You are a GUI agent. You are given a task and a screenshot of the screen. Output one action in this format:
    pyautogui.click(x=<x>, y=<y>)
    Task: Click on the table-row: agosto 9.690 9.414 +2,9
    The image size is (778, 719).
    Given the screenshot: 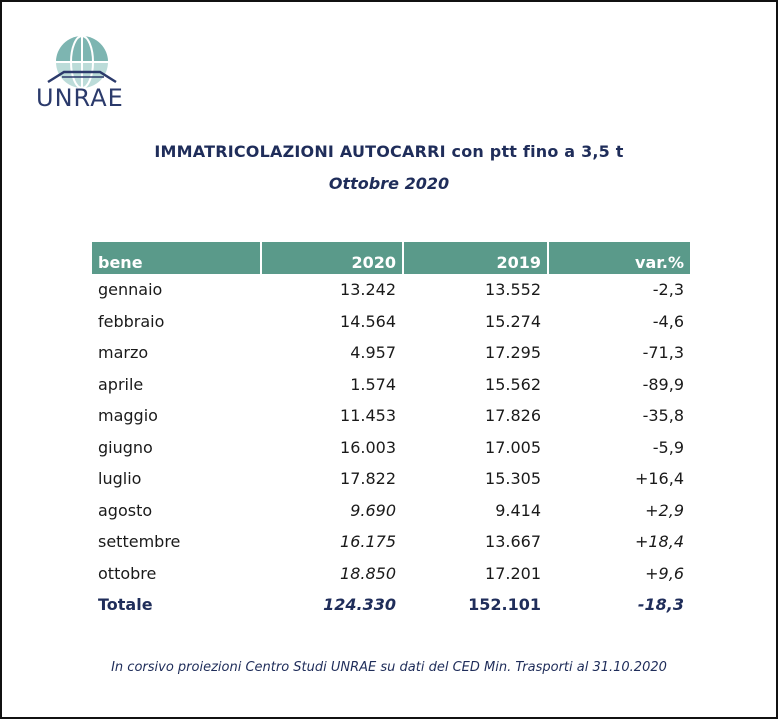 What is the action you would take?
    pyautogui.click(x=391, y=511)
    